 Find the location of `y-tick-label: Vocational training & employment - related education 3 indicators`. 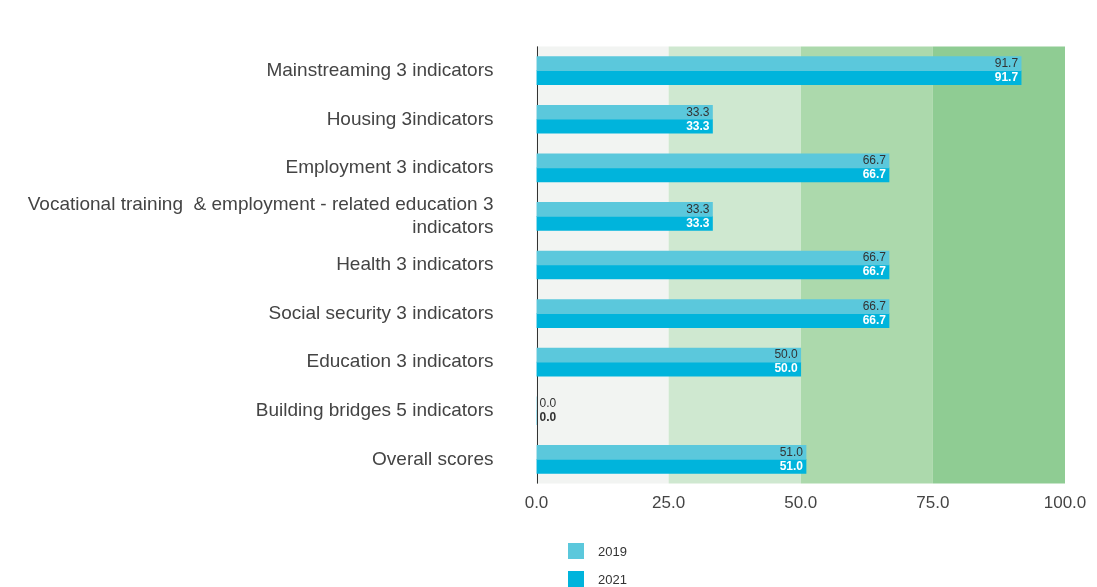

y-tick-label: Vocational training & employment - related education 3 indicators is located at coordinates (260, 215).